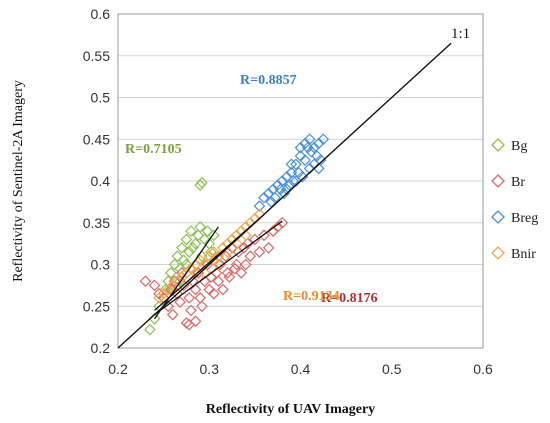 The height and width of the screenshot is (423, 550). Describe the element at coordinates (311, 296) in the screenshot. I see `r-label-bnir: R=0.9134` at that location.